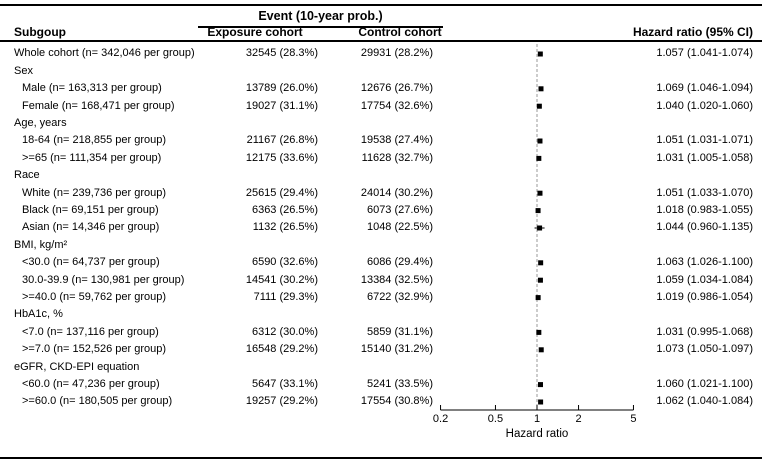 The height and width of the screenshot is (467, 762). Describe the element at coordinates (578, 419) in the screenshot. I see `x-axis-tick-label: 2` at that location.